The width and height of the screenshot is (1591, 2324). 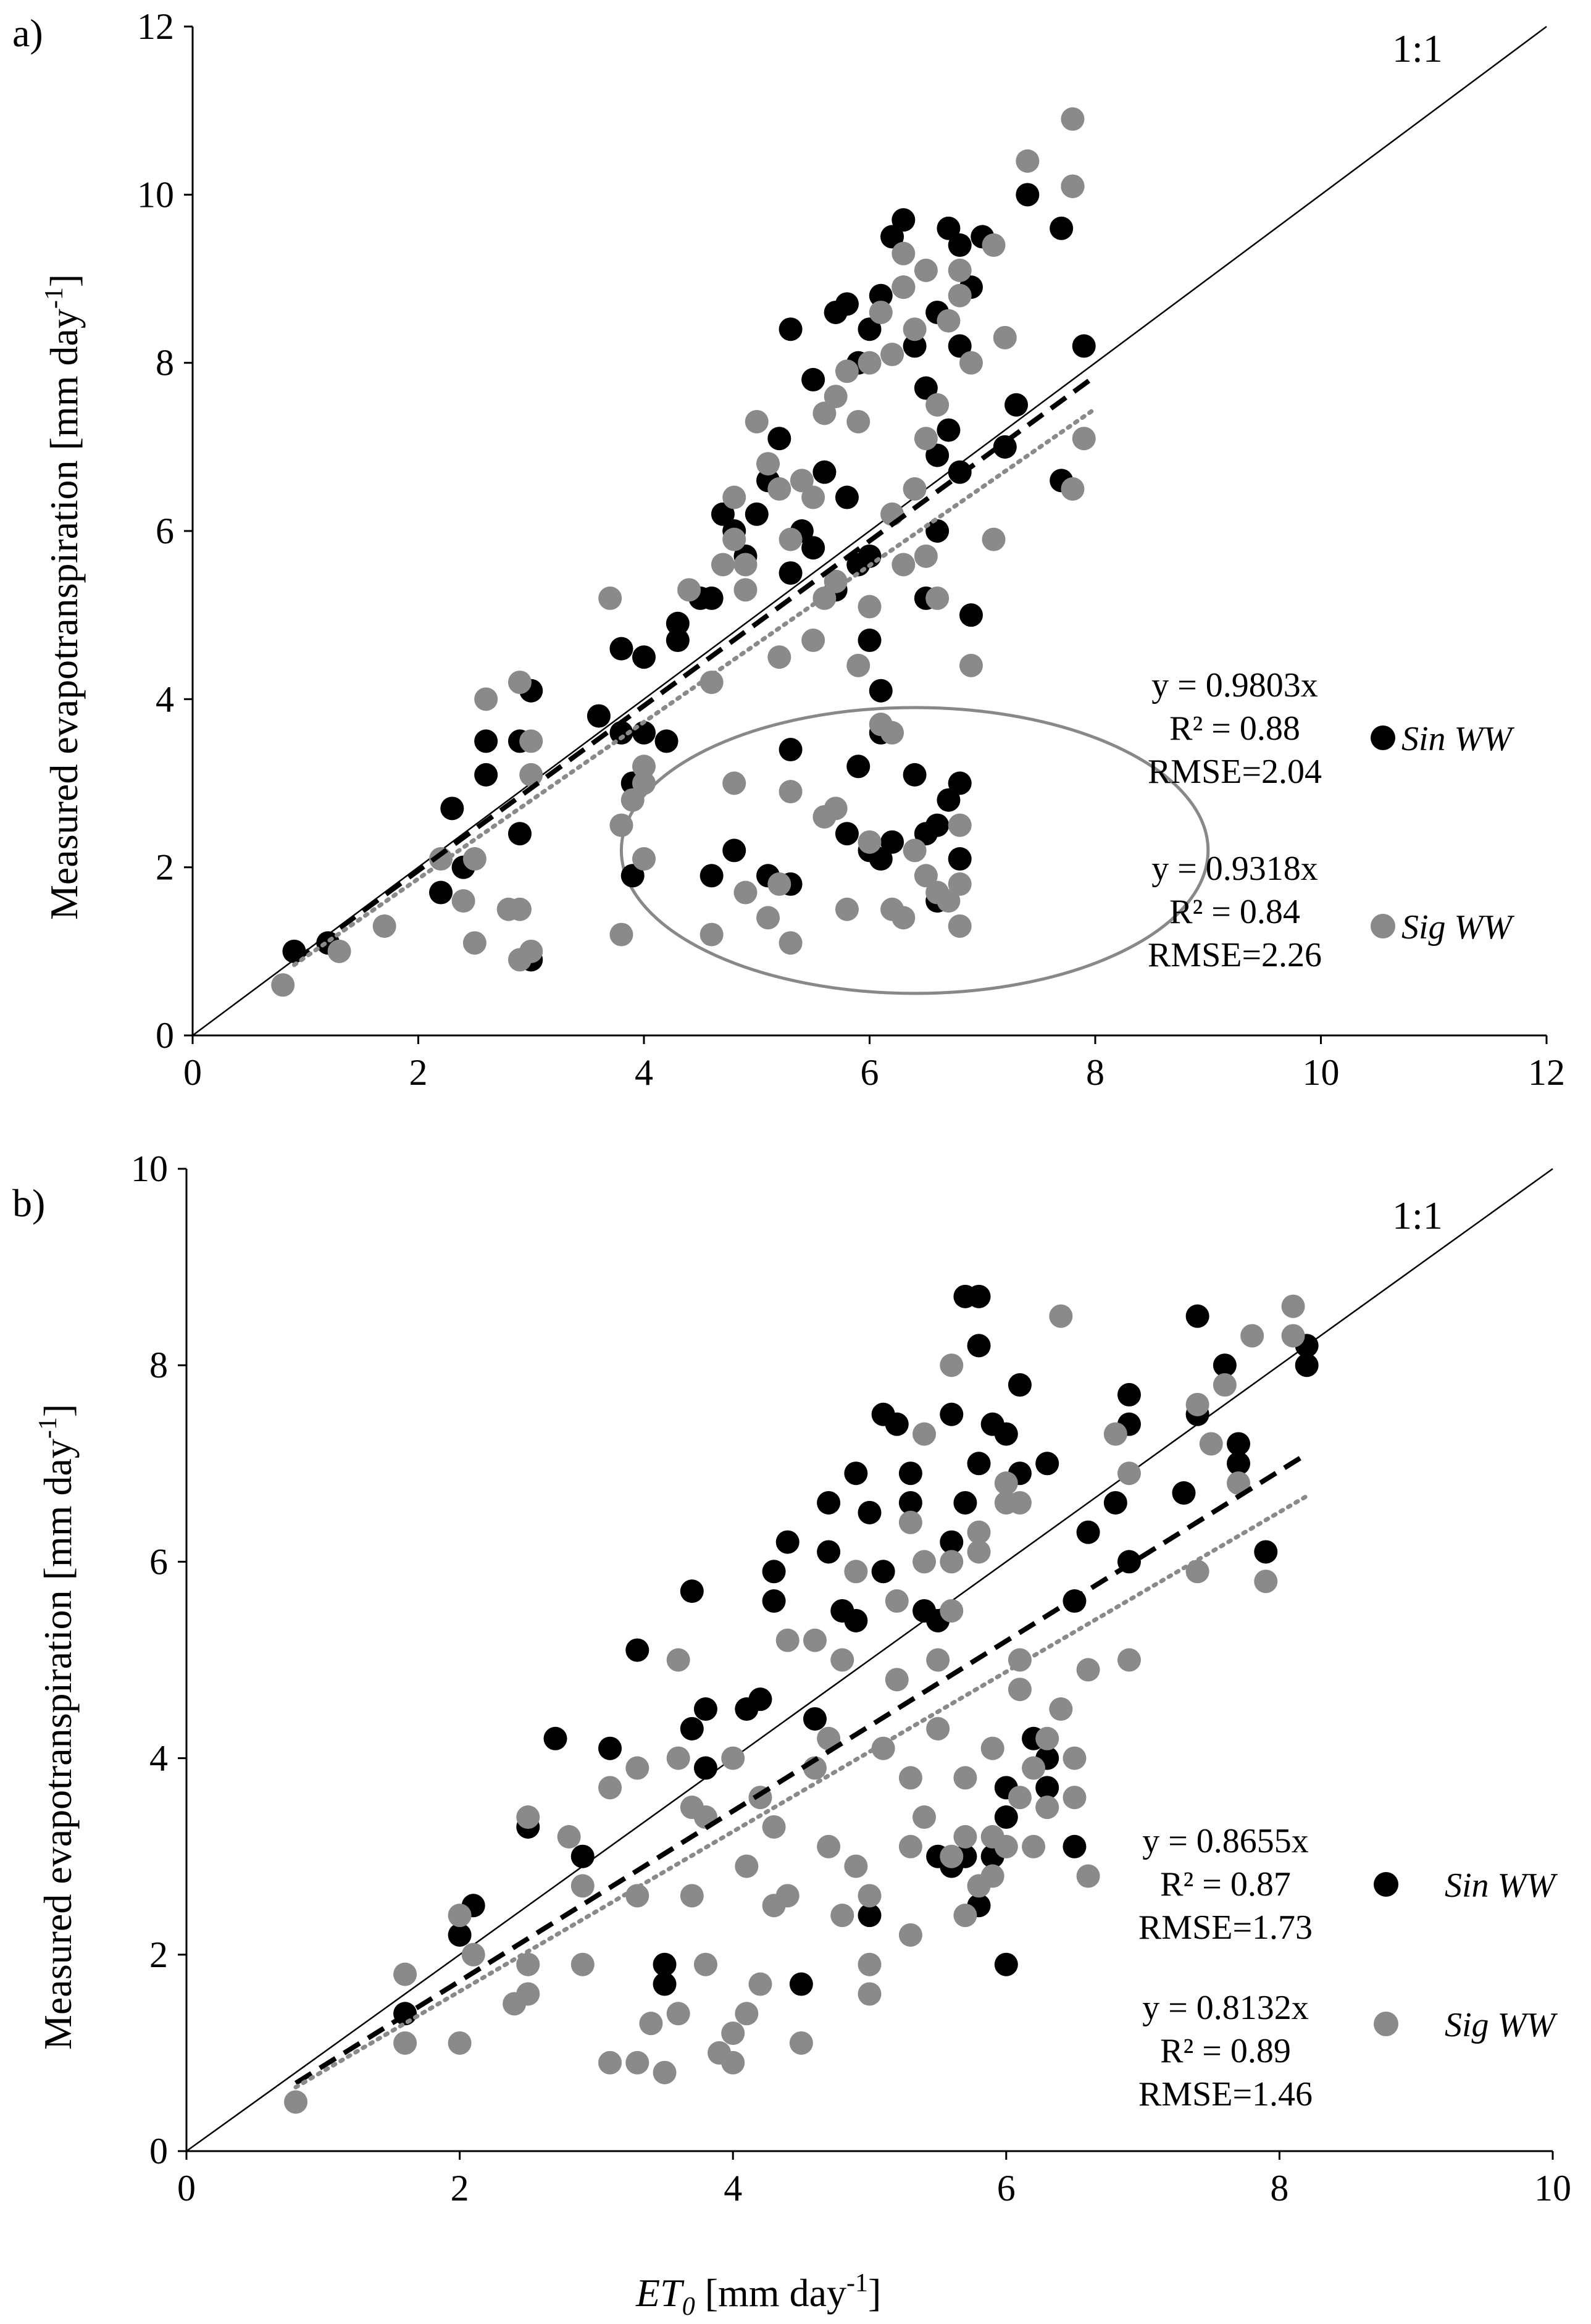 What do you see at coordinates (1417, 1215) in the screenshot?
I see `panel-b-one-to-one-label: 1:1` at bounding box center [1417, 1215].